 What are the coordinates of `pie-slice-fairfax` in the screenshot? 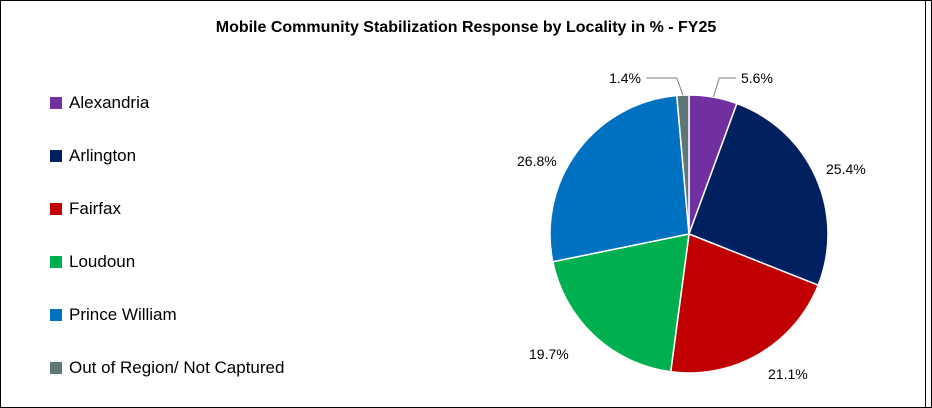 It's located at (744, 303).